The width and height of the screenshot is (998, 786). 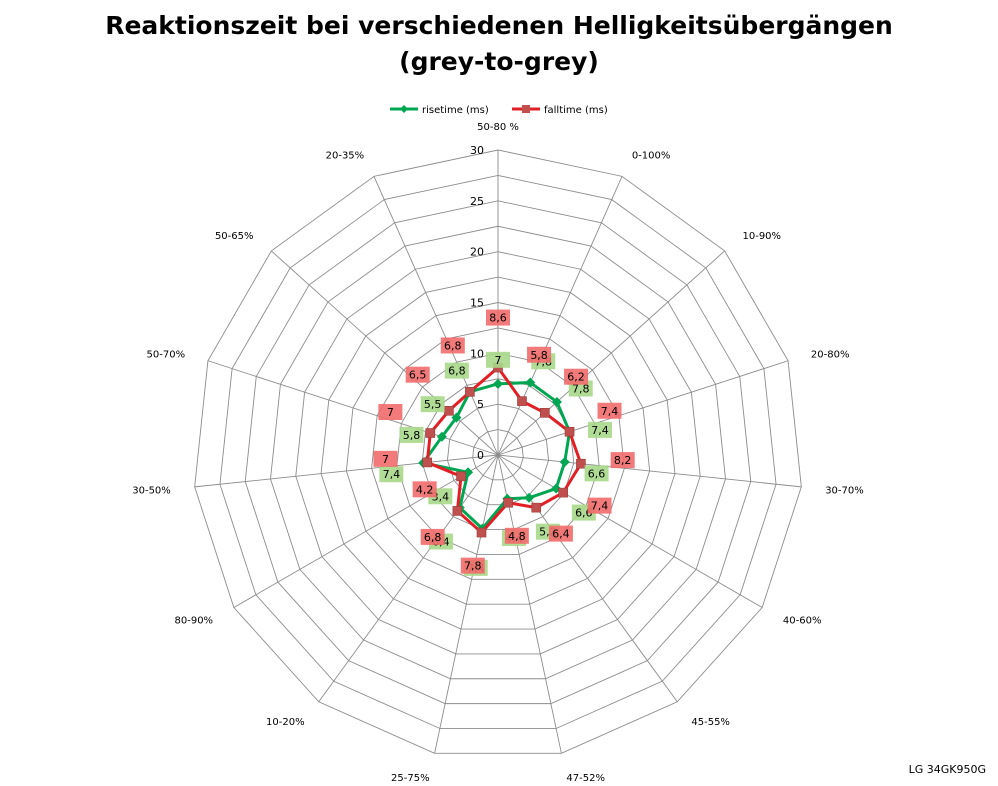 I want to click on data-label: 8,2, so click(x=623, y=460).